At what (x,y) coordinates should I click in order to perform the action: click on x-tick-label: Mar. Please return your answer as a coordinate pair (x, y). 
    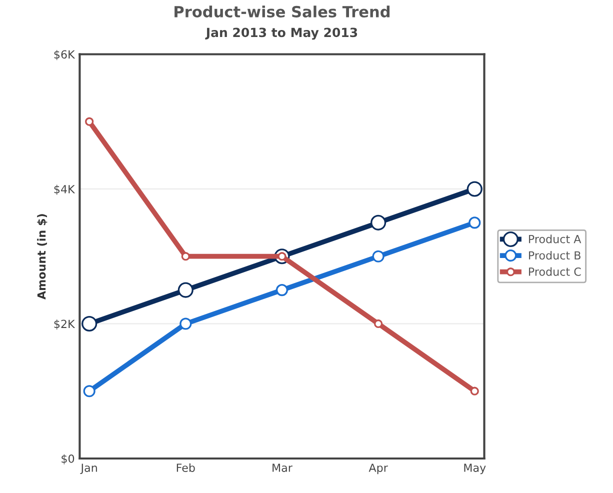
    Looking at the image, I should click on (282, 468).